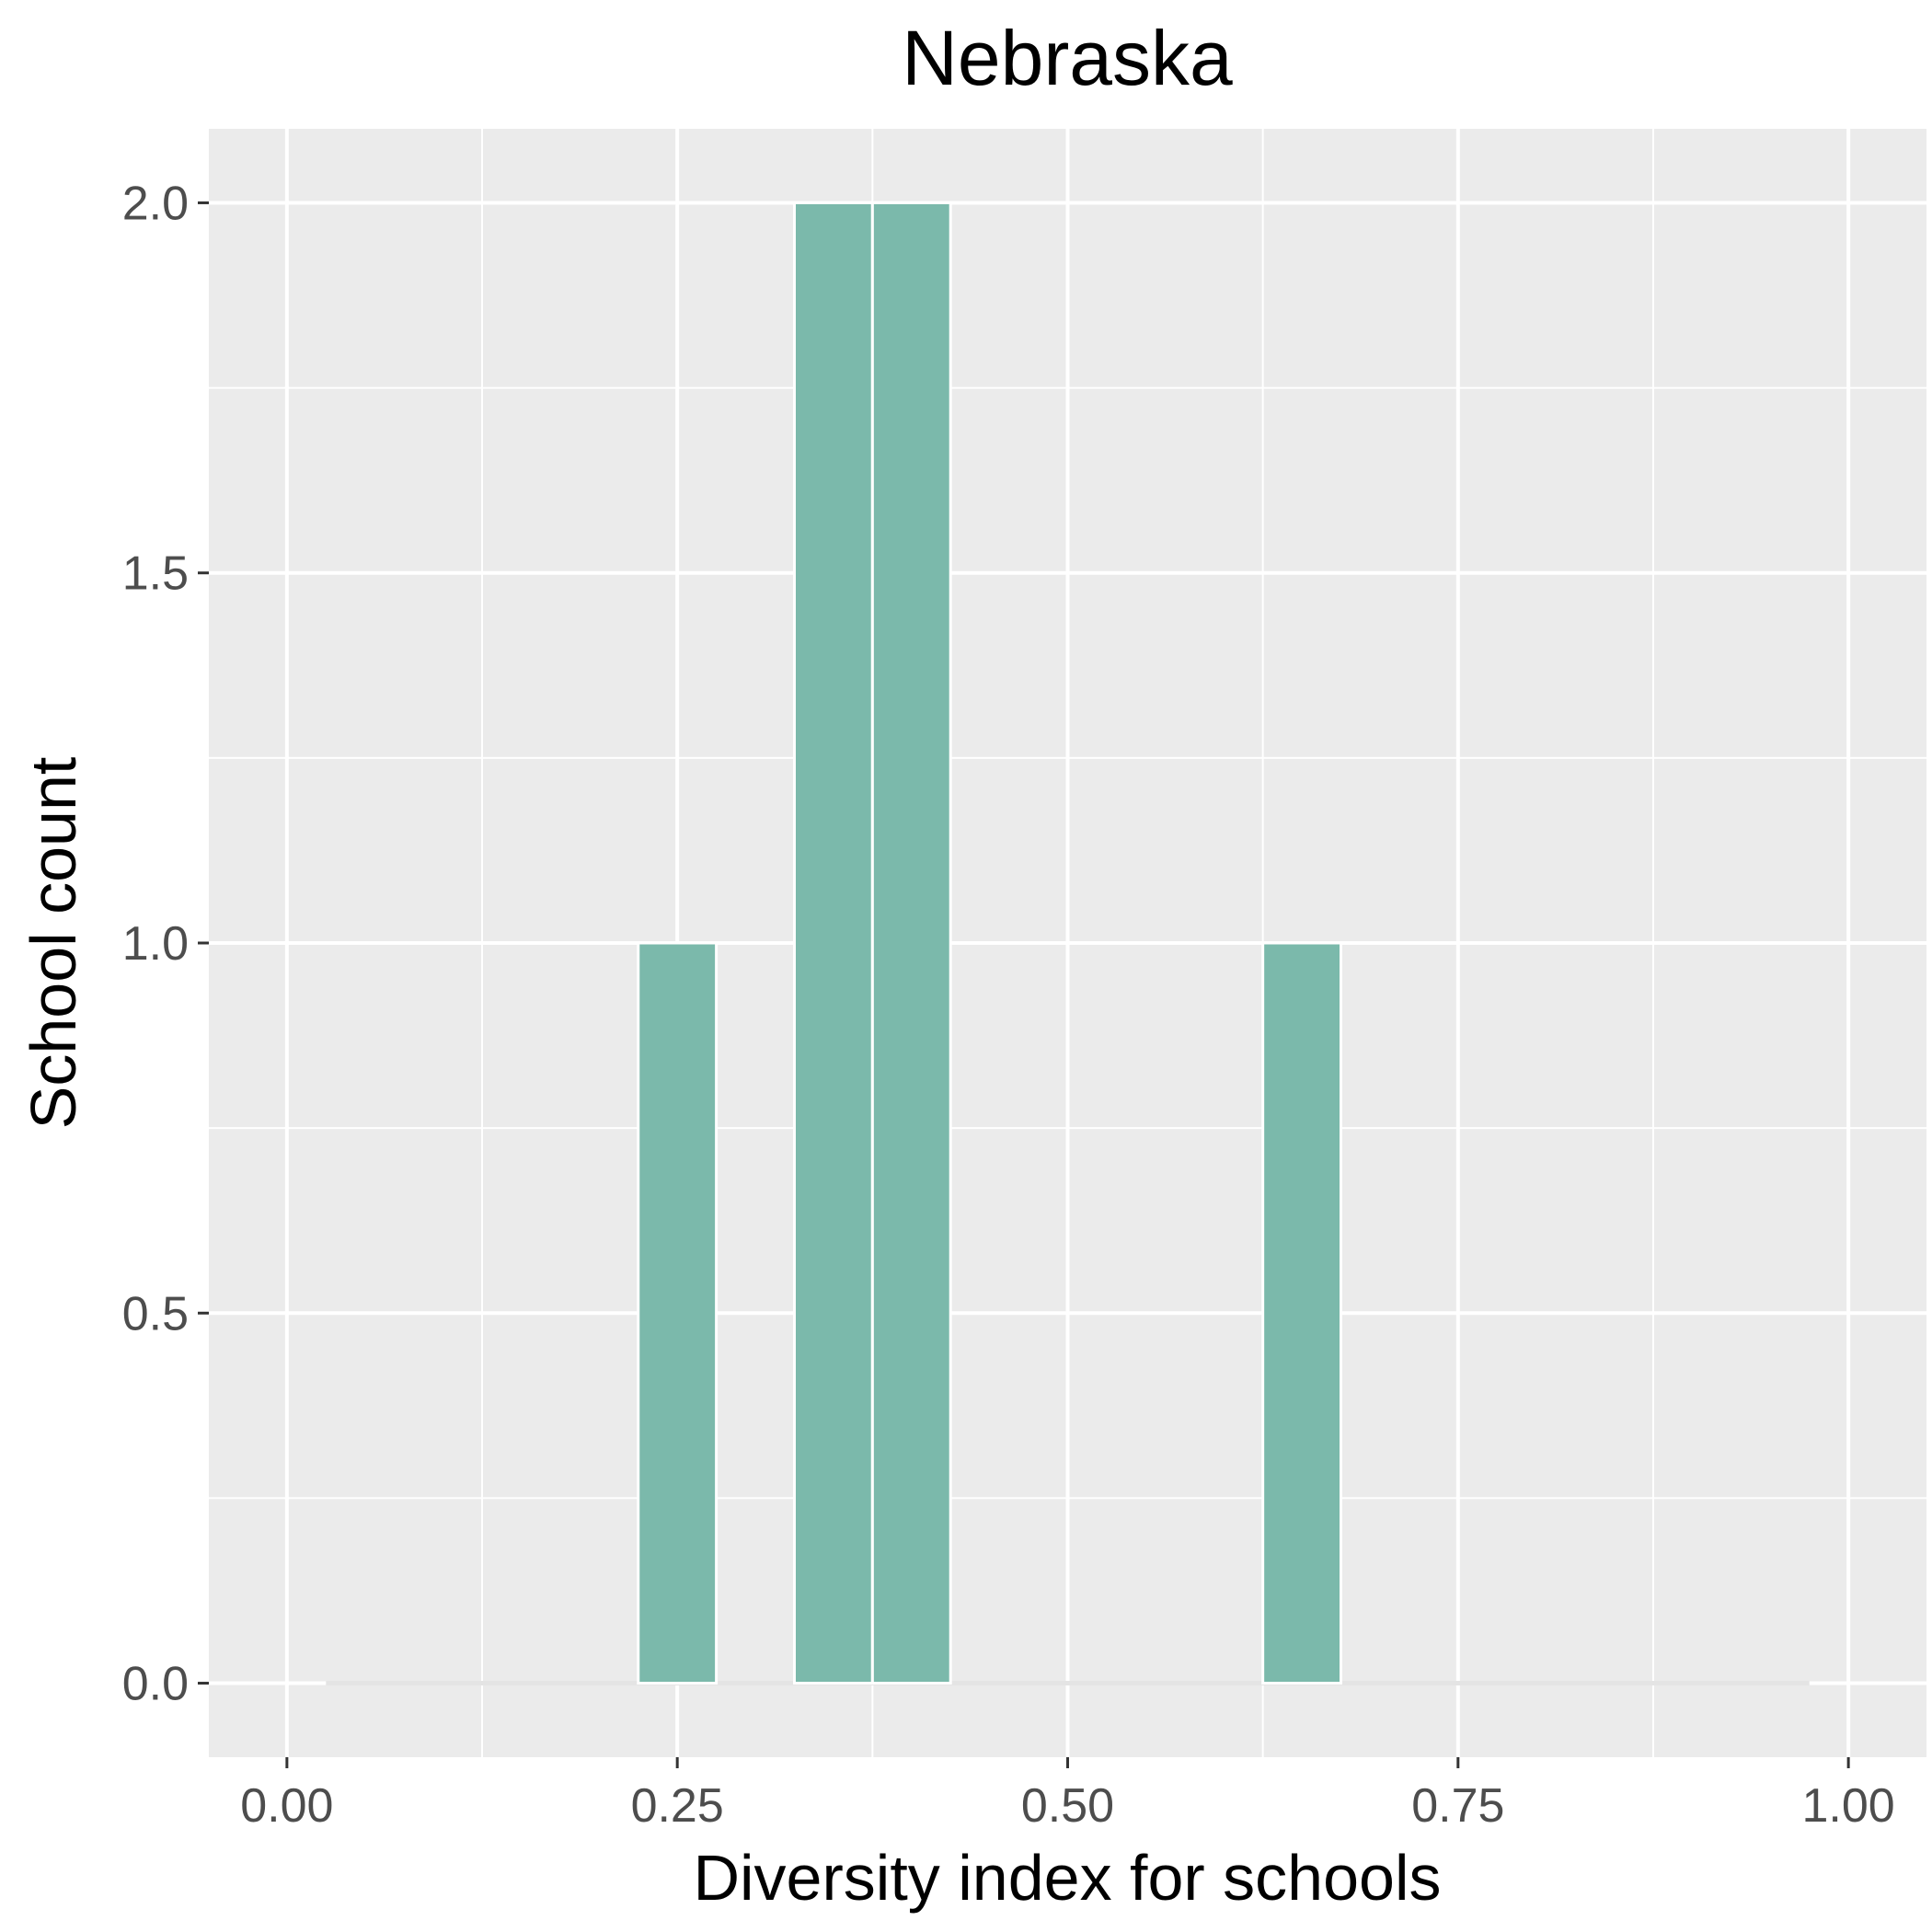  I want to click on y-tick-label: 1.5, so click(155, 574).